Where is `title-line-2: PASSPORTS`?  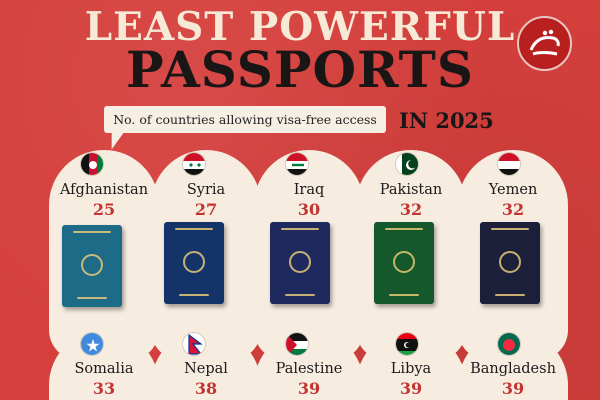
title-line-2: PASSPORTS is located at coordinates (299, 69).